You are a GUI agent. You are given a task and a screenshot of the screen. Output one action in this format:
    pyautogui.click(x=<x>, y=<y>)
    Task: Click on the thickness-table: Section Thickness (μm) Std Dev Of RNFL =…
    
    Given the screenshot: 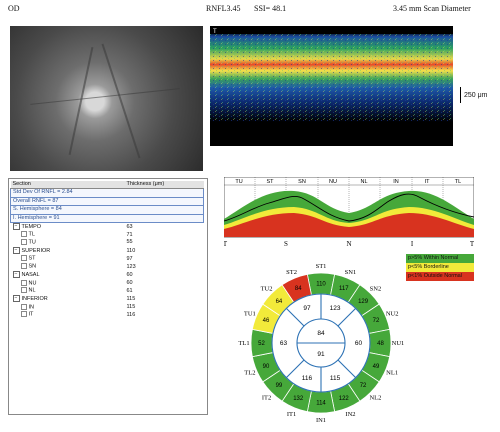 What is the action you would take?
    pyautogui.click(x=107, y=250)
    